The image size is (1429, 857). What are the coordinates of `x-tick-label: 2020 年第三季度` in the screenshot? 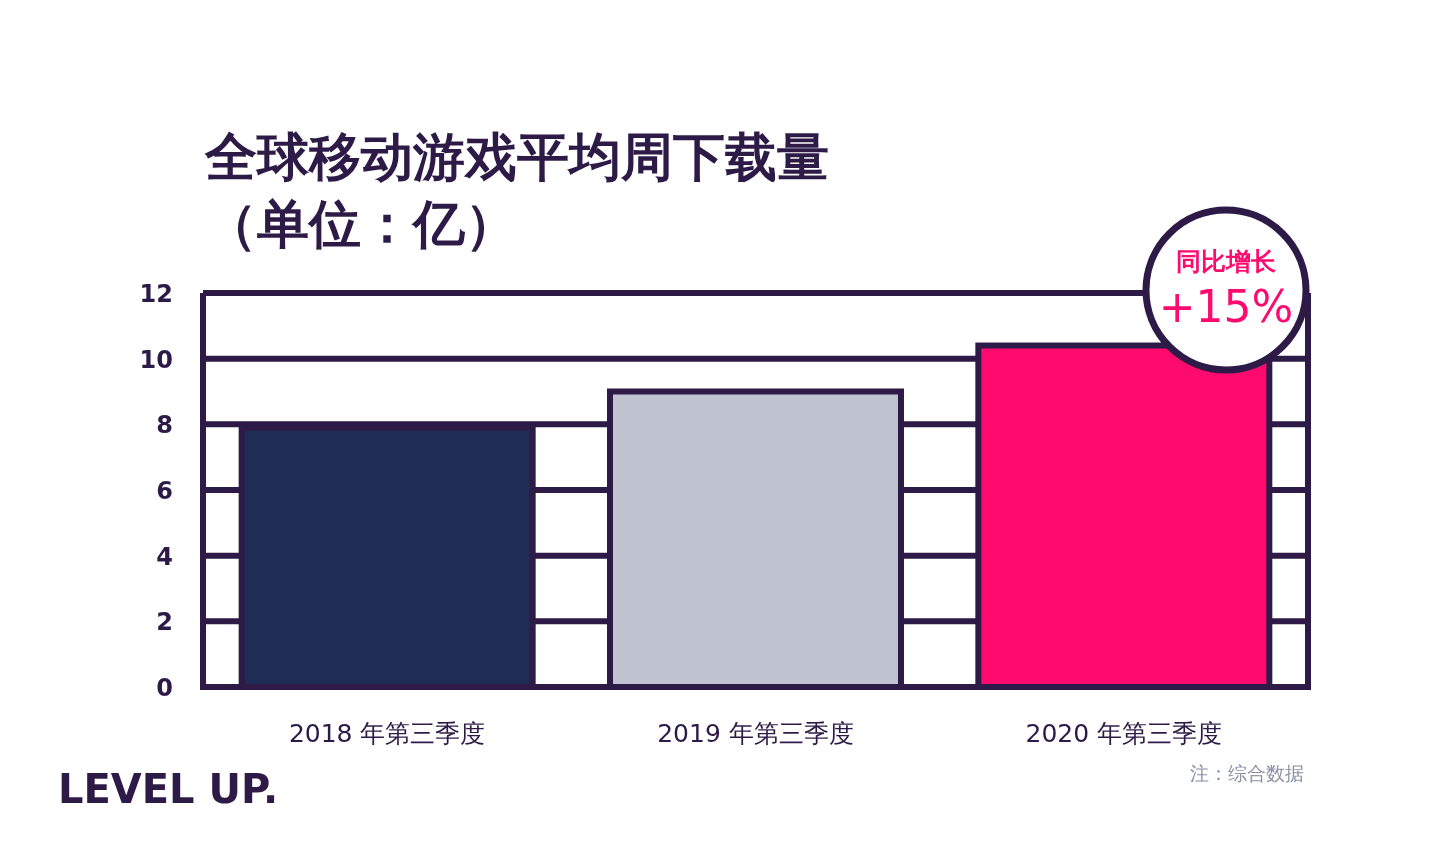 It's located at (1124, 733).